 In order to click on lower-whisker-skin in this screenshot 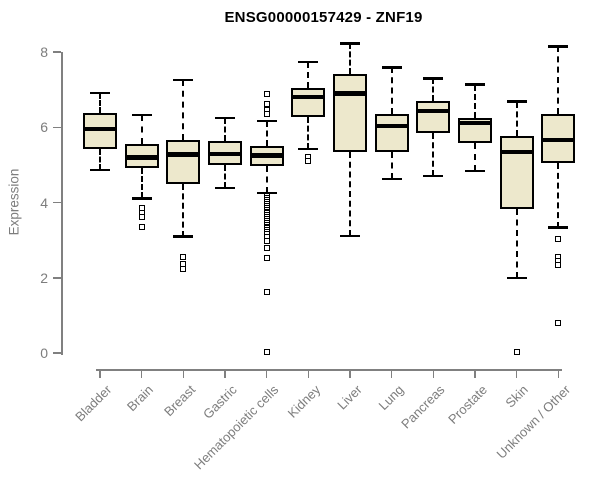, I will do `click(516, 243)`.